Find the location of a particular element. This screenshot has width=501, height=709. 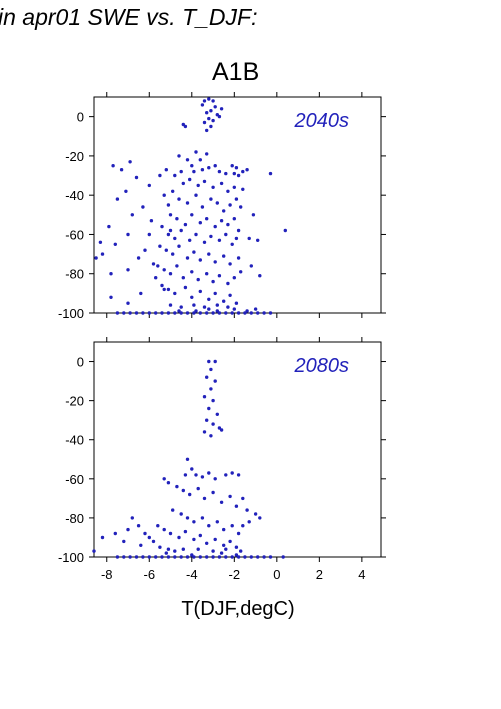

x-tick-label: 0 is located at coordinates (276, 574).